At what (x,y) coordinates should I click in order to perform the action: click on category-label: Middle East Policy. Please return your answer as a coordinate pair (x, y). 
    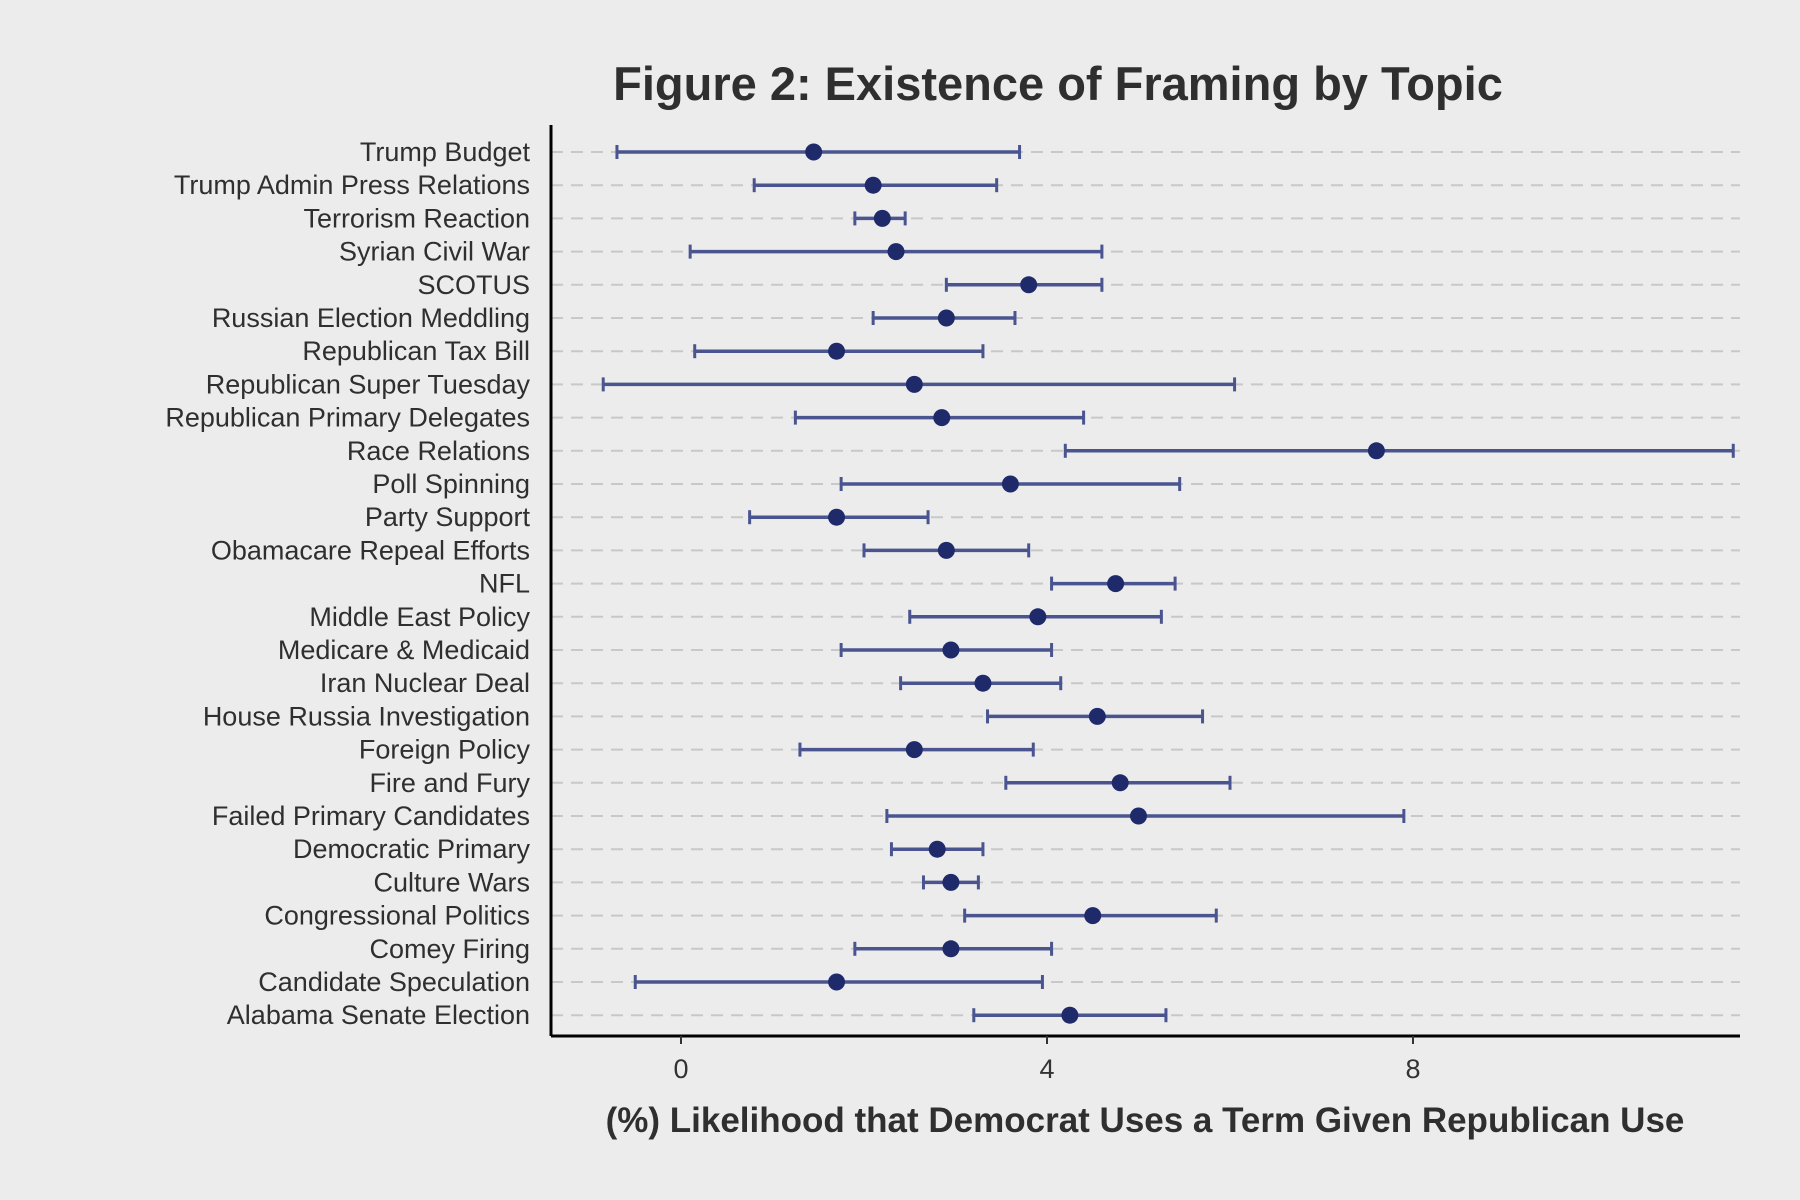
    Looking at the image, I should click on (419, 617).